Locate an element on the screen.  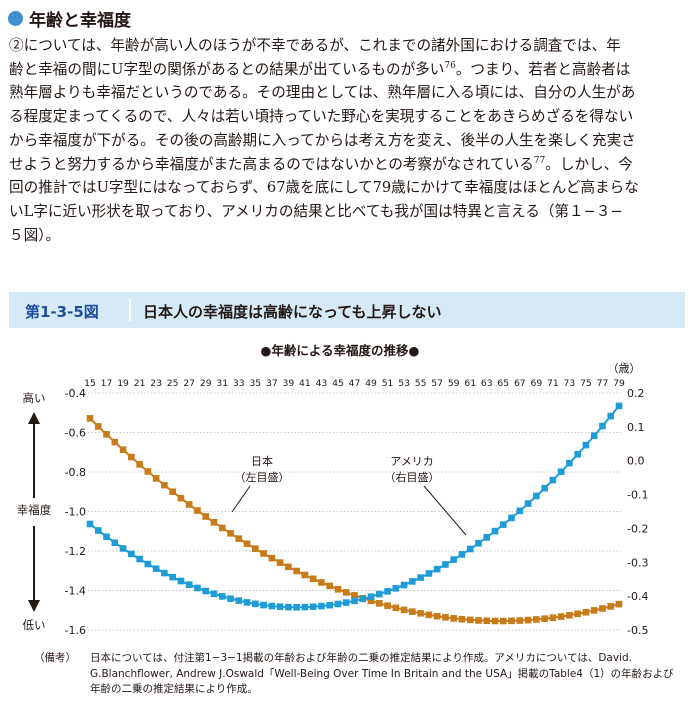
x-tick-label: 63 is located at coordinates (487, 383).